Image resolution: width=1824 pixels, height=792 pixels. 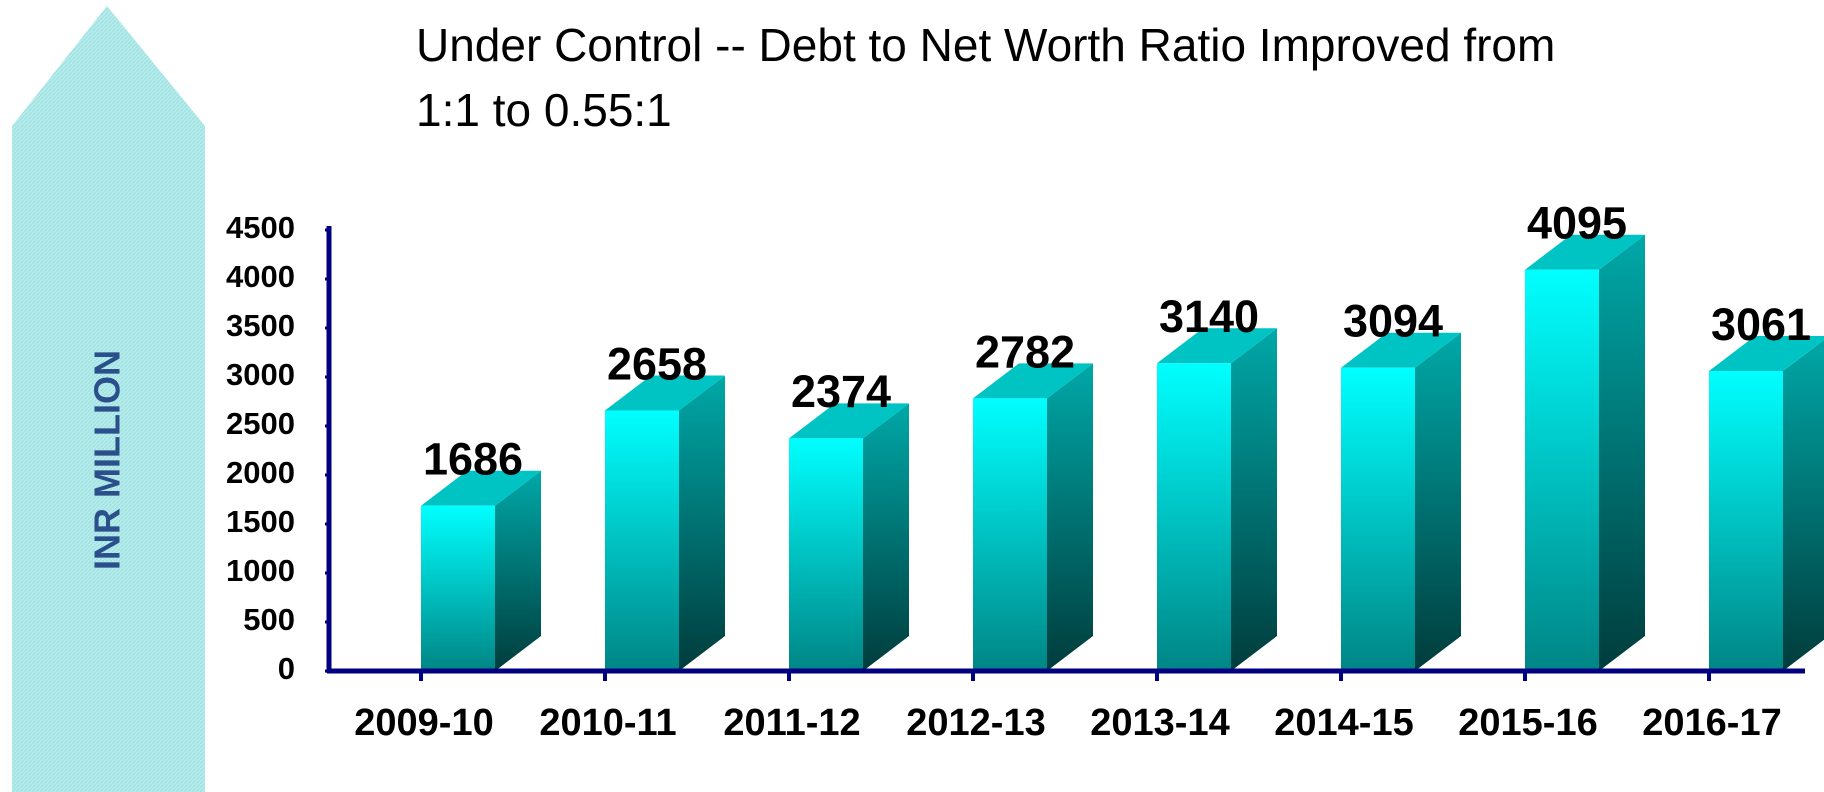 I want to click on x-tick-label: 2015-16, so click(x=1527, y=723).